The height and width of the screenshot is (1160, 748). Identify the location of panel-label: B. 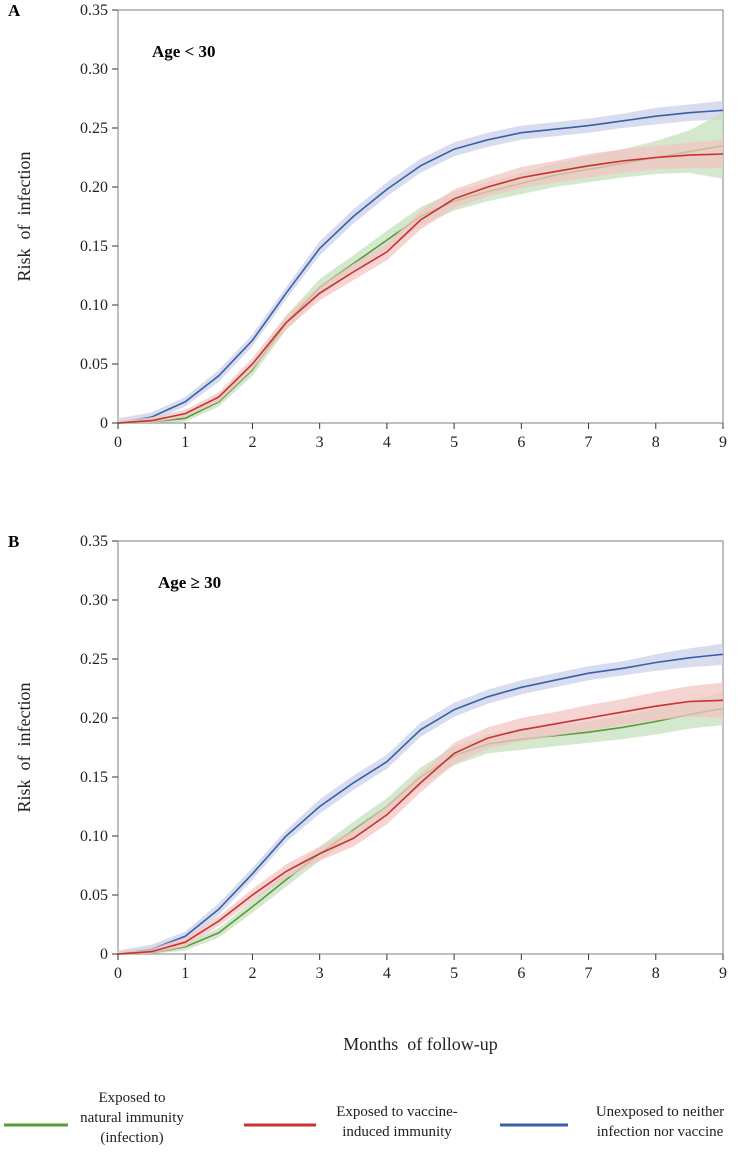
(13, 541).